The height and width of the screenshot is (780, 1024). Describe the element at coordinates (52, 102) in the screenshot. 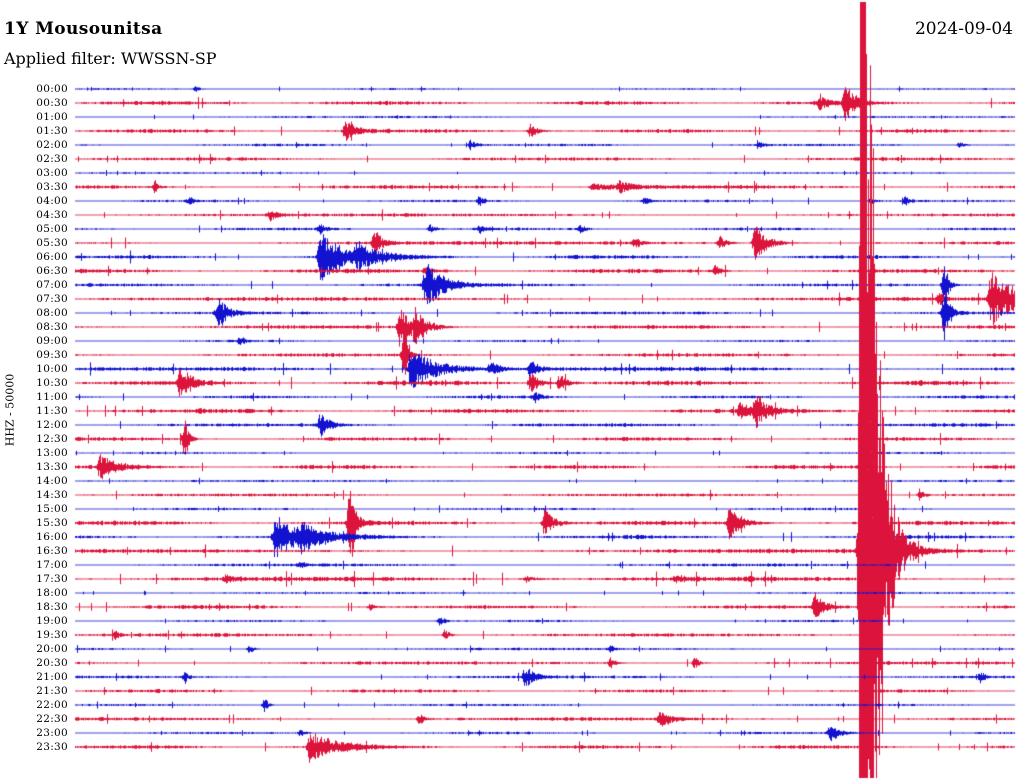

I see `time-label: 00:30` at that location.